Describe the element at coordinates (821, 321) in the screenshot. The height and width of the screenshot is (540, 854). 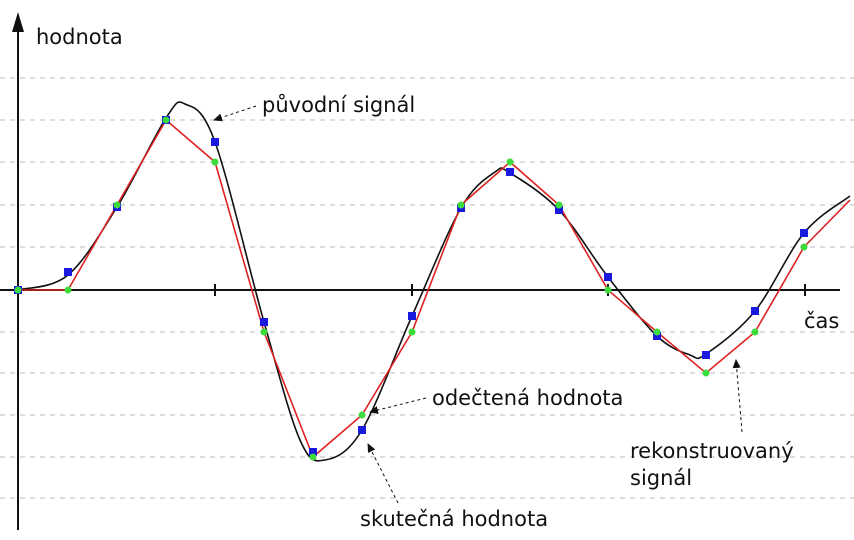
I see `x-label: čas` at that location.